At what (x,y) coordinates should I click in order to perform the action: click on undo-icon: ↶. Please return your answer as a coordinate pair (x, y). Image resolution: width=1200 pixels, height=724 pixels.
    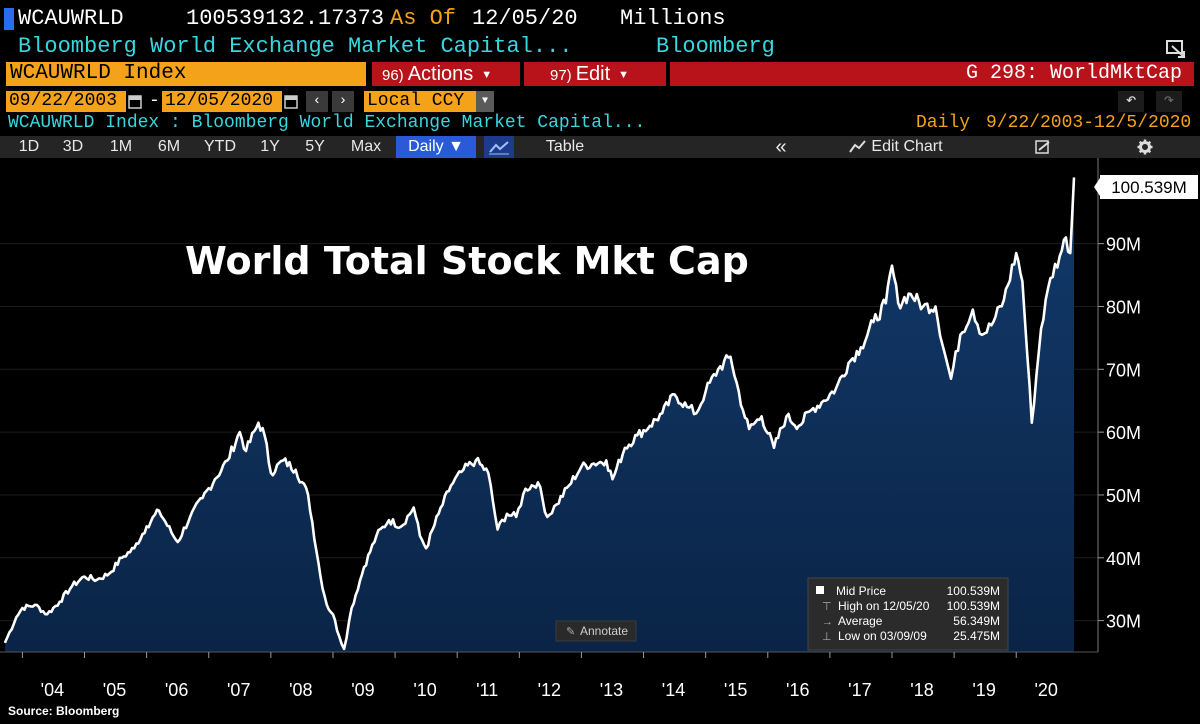
    Looking at the image, I should click on (1131, 101).